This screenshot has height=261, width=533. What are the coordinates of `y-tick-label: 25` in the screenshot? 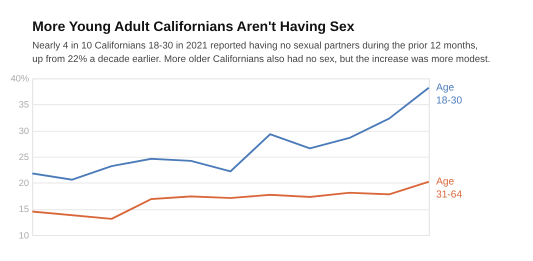 It's located at (24, 157).